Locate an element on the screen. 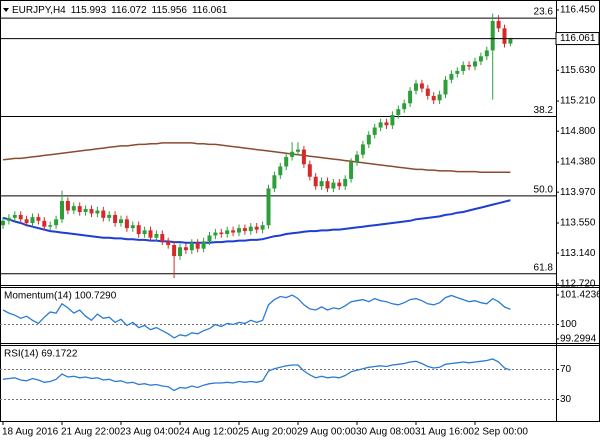 Image resolution: width=600 pixels, height=443 pixels. y-tick-label: 30 is located at coordinates (566, 399).